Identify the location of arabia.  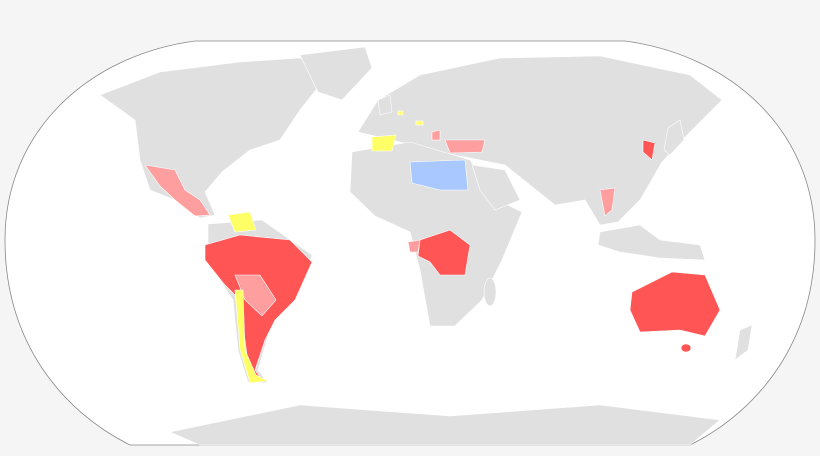
(496, 187).